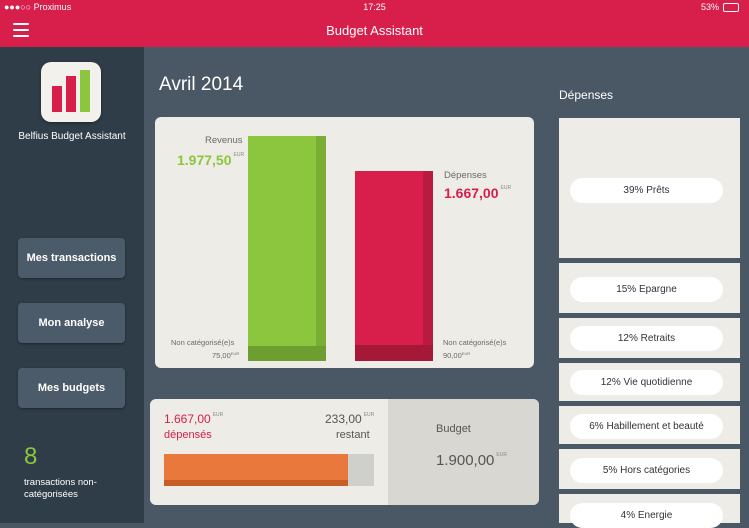  Describe the element at coordinates (731, 7) in the screenshot. I see `battery-icon` at that location.